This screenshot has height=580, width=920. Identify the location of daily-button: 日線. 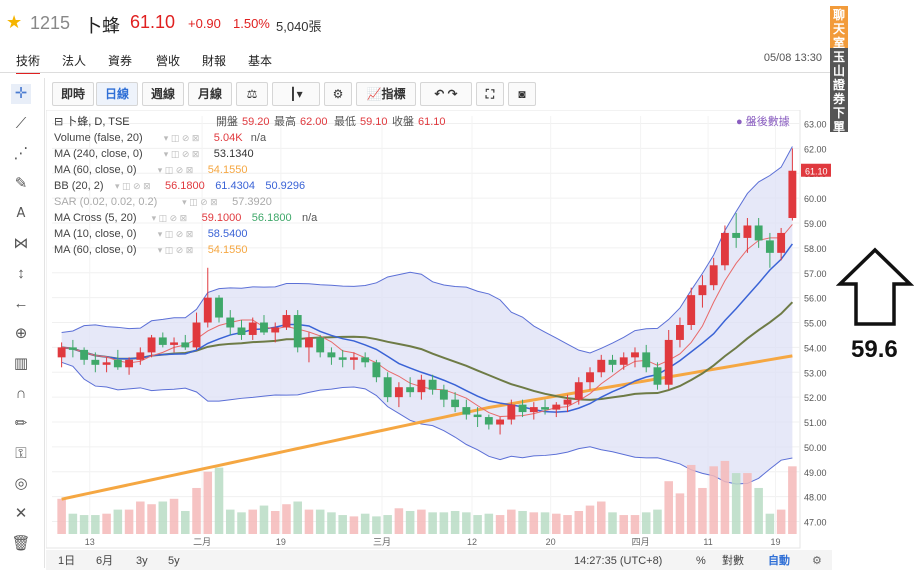
(117, 94).